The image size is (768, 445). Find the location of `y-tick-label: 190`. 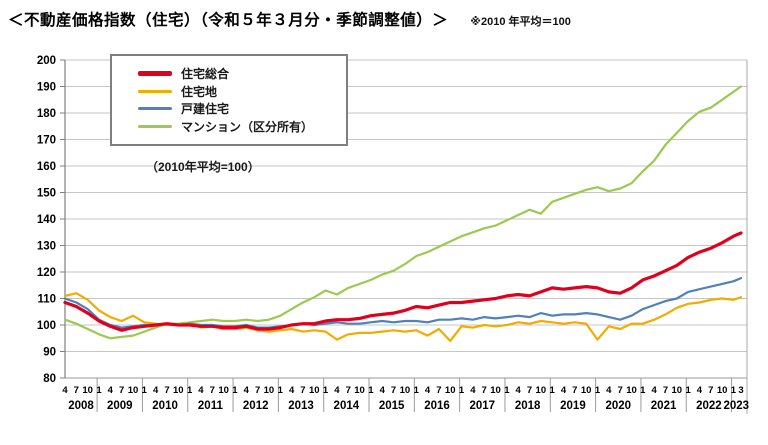

y-tick-label: 190 is located at coordinates (46, 88).